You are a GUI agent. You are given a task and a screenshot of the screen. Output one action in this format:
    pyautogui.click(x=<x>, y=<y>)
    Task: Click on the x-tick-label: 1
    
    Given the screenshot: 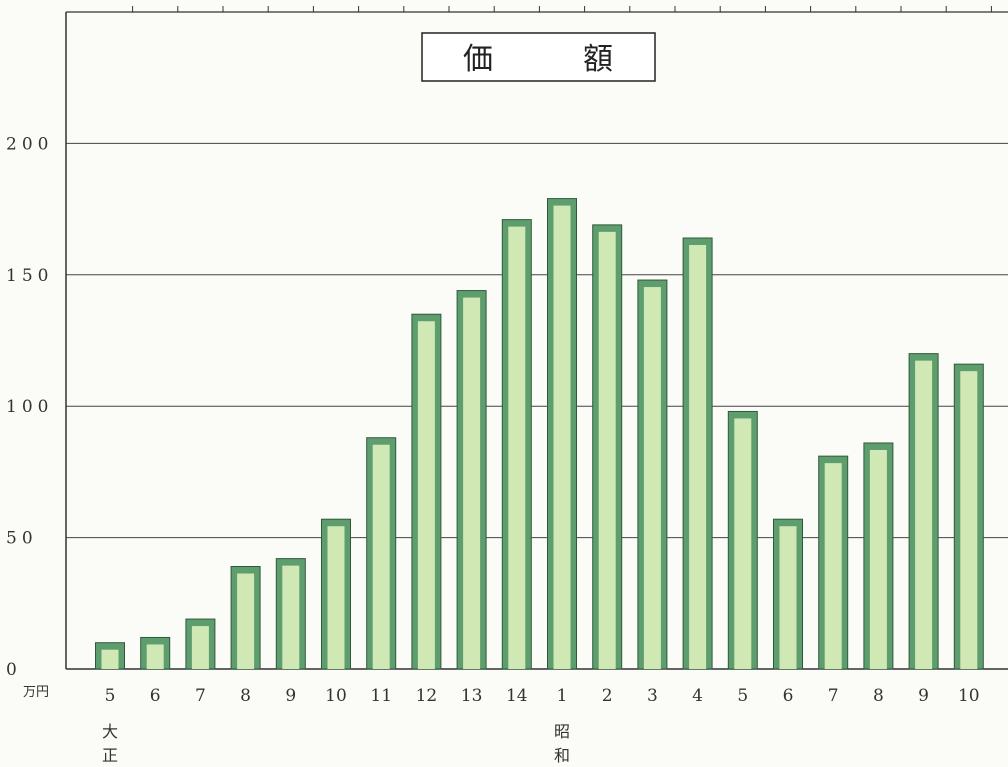 What is the action you would take?
    pyautogui.click(x=562, y=696)
    